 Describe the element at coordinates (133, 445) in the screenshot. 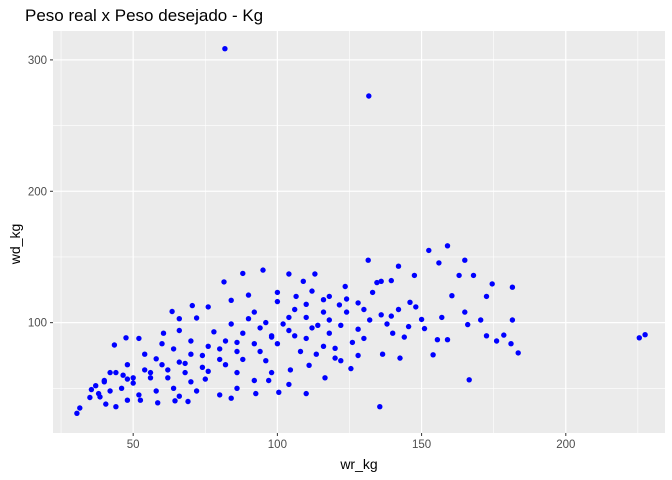

I see `x-tick-label: 50` at that location.